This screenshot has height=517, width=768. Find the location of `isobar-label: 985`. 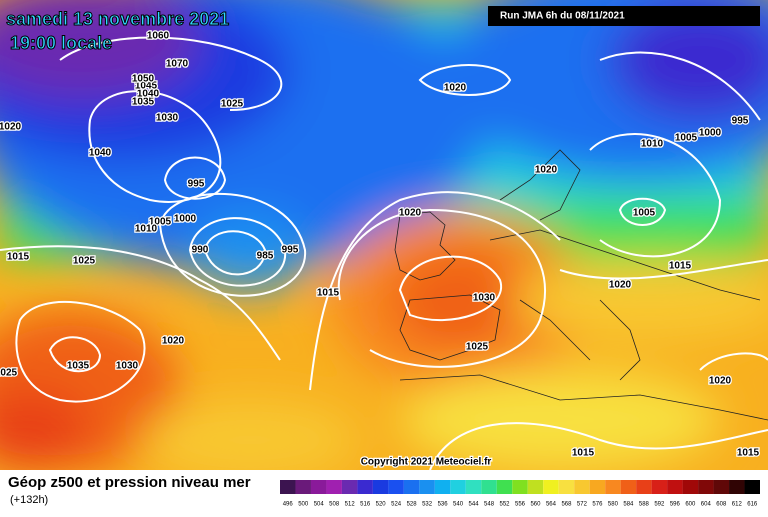

isobar-label: 985 is located at coordinates (265, 256).